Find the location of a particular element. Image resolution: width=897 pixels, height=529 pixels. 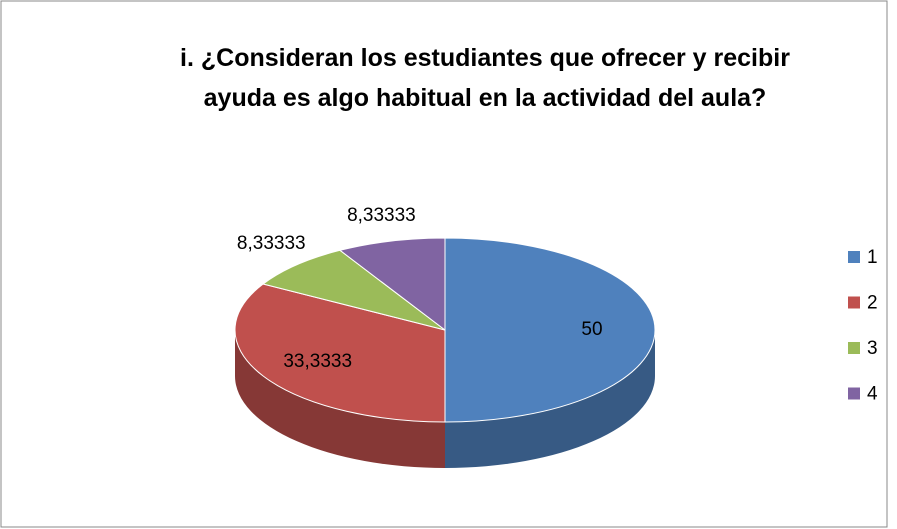

data-label: 33,3333 is located at coordinates (317, 361).